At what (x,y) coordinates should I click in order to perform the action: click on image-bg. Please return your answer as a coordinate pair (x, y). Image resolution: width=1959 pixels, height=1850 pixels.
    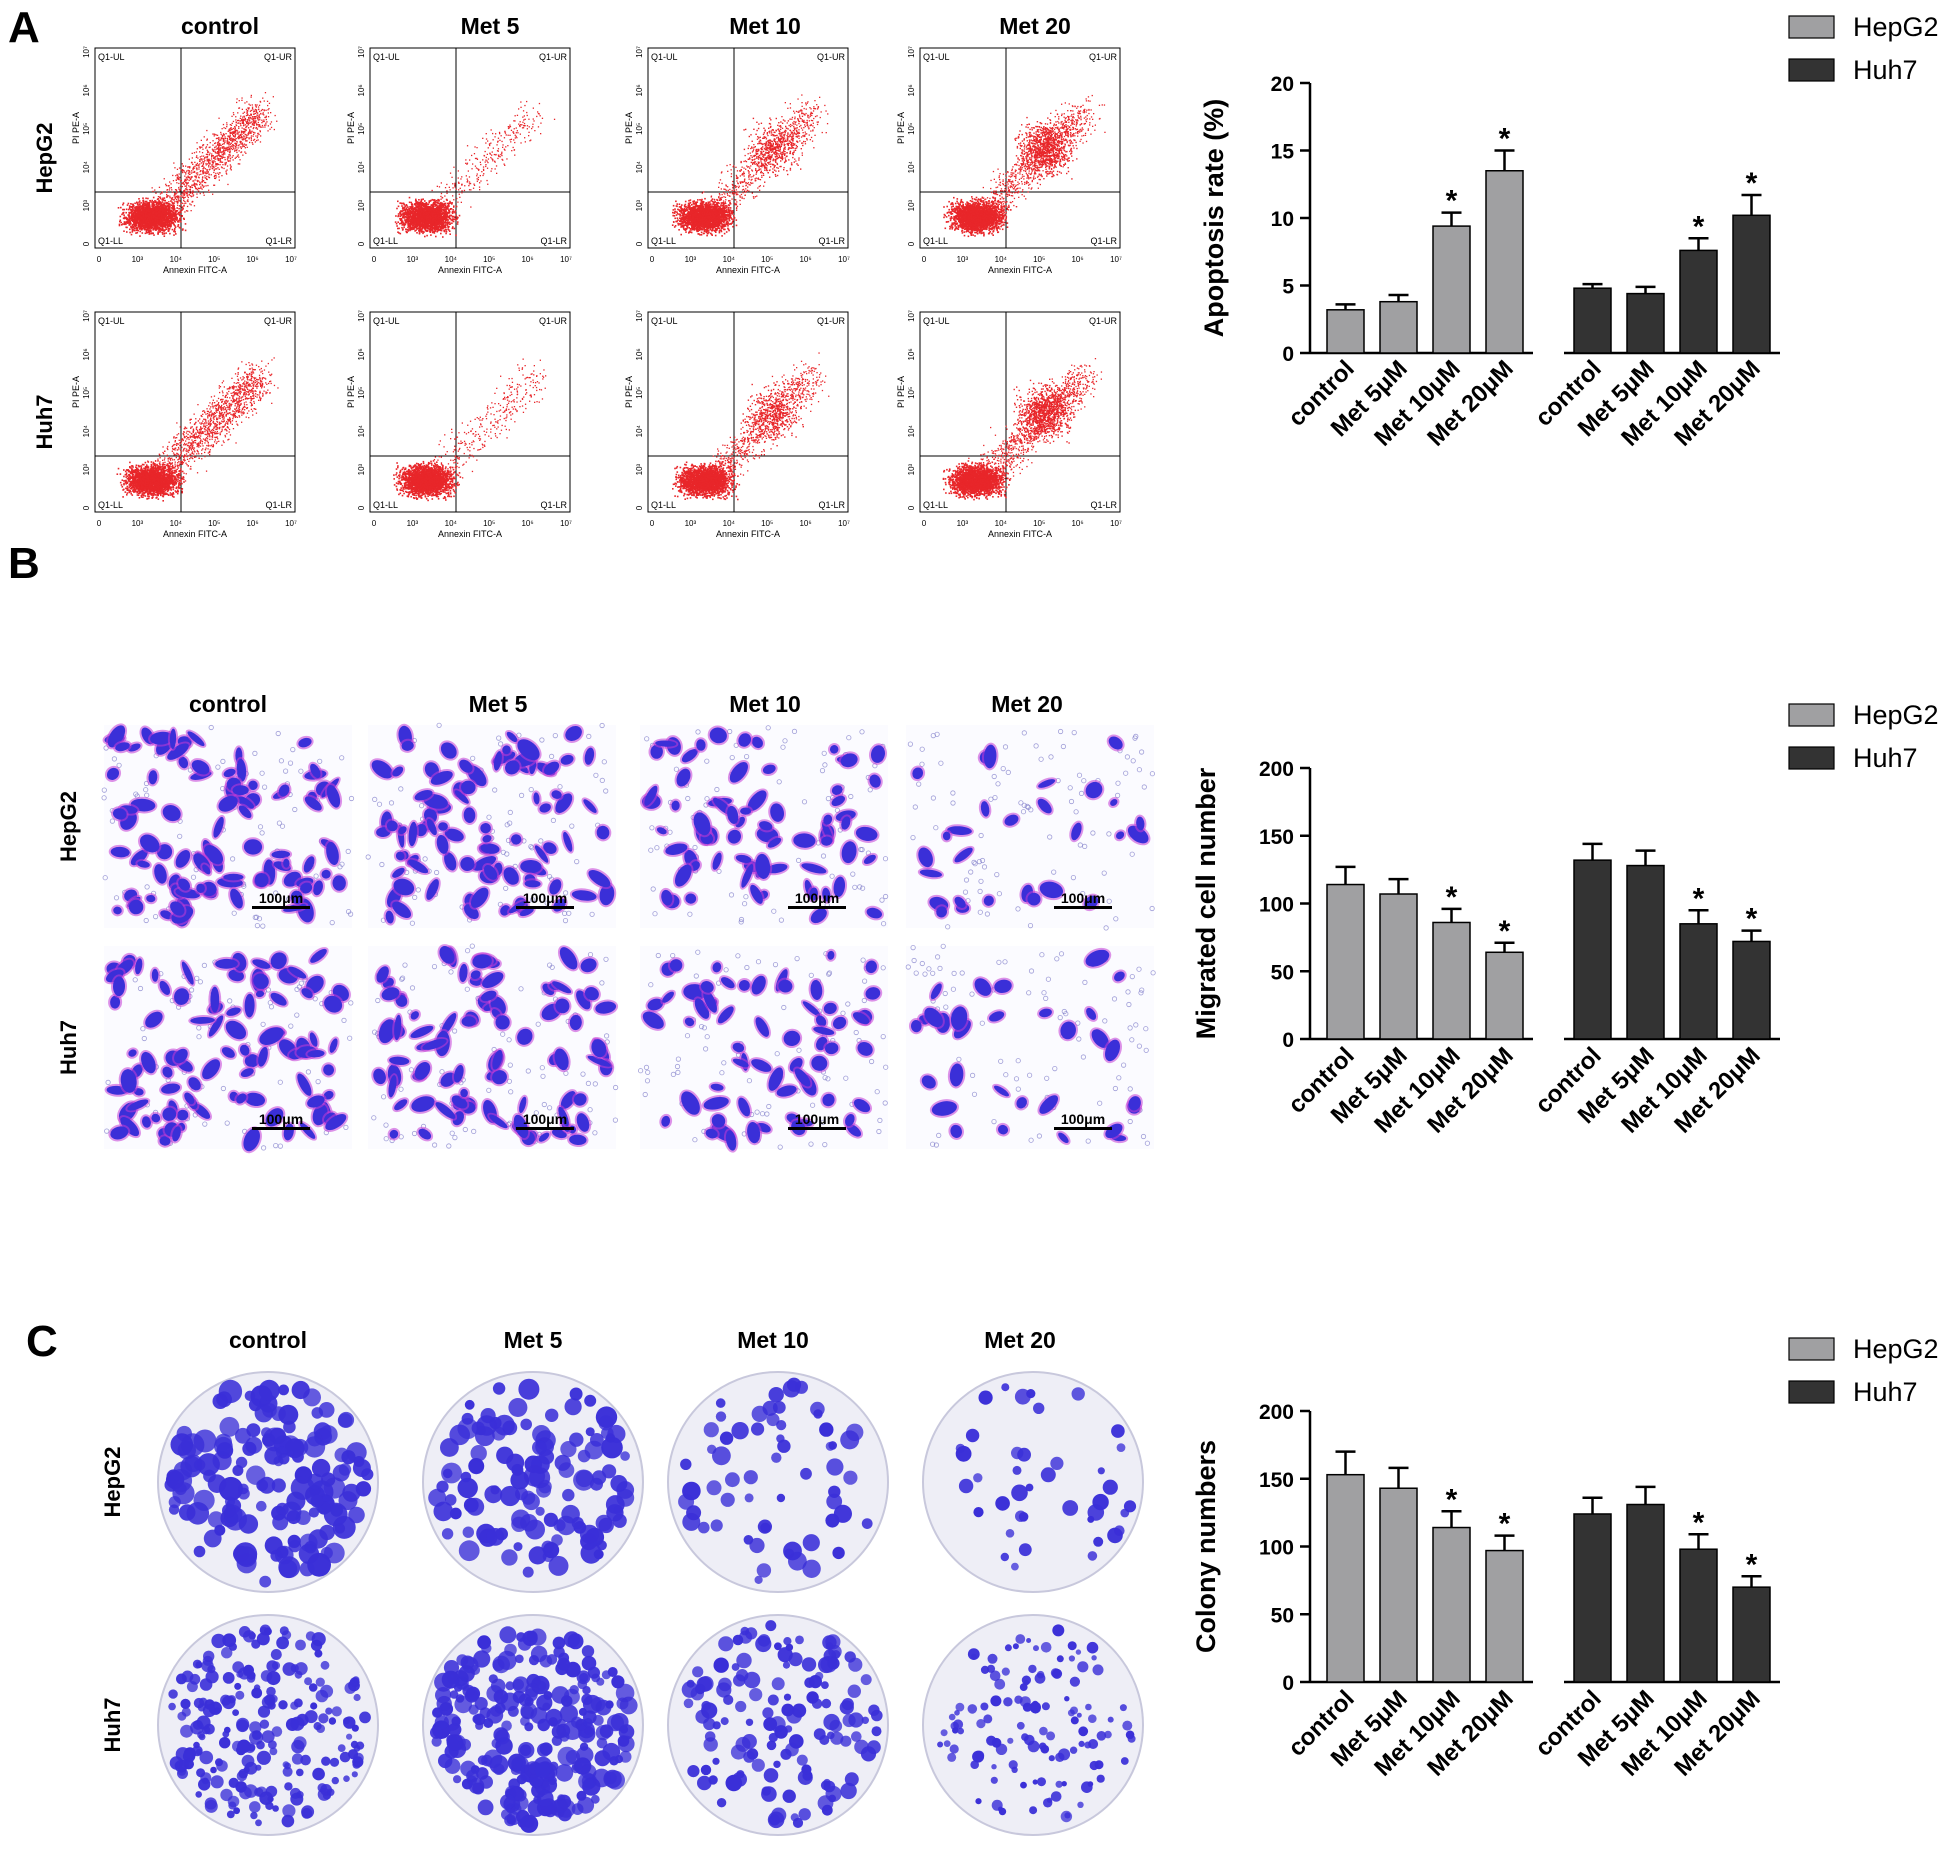
    Looking at the image, I should click on (228, 826).